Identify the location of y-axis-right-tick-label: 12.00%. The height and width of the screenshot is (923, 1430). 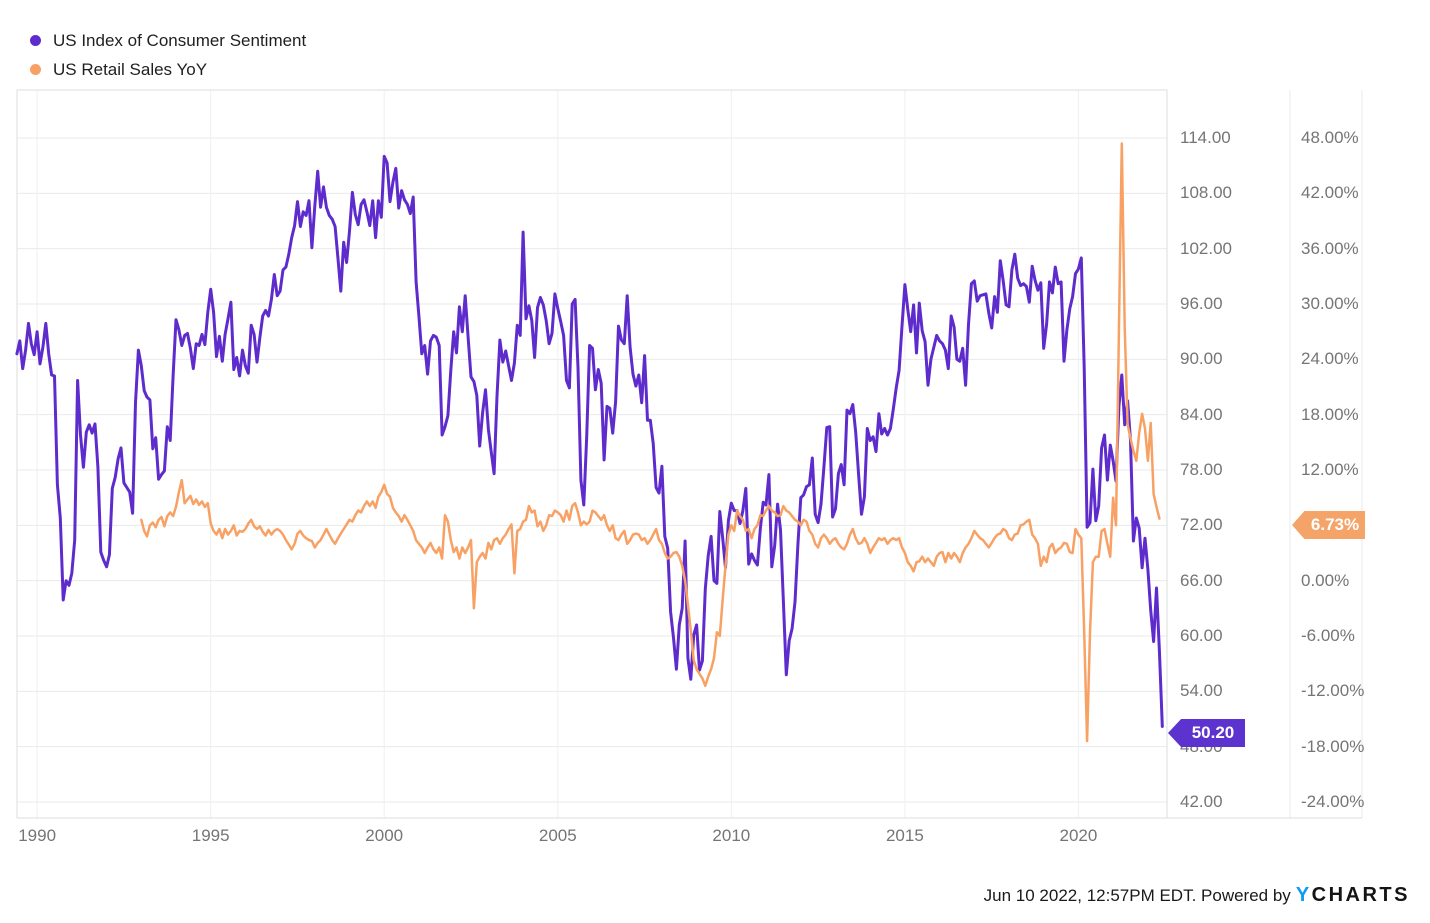
(1330, 469).